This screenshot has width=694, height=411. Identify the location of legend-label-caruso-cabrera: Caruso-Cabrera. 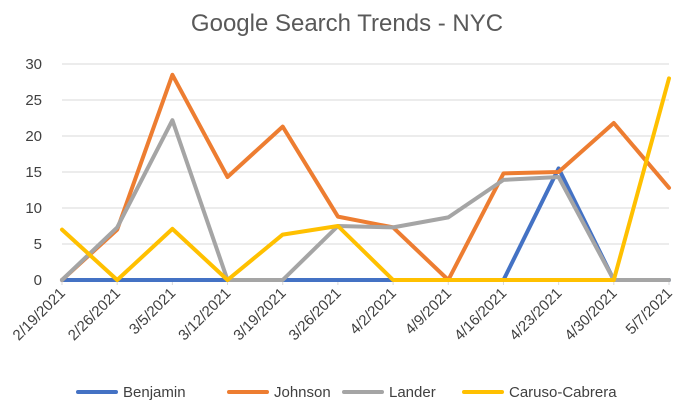
(563, 392).